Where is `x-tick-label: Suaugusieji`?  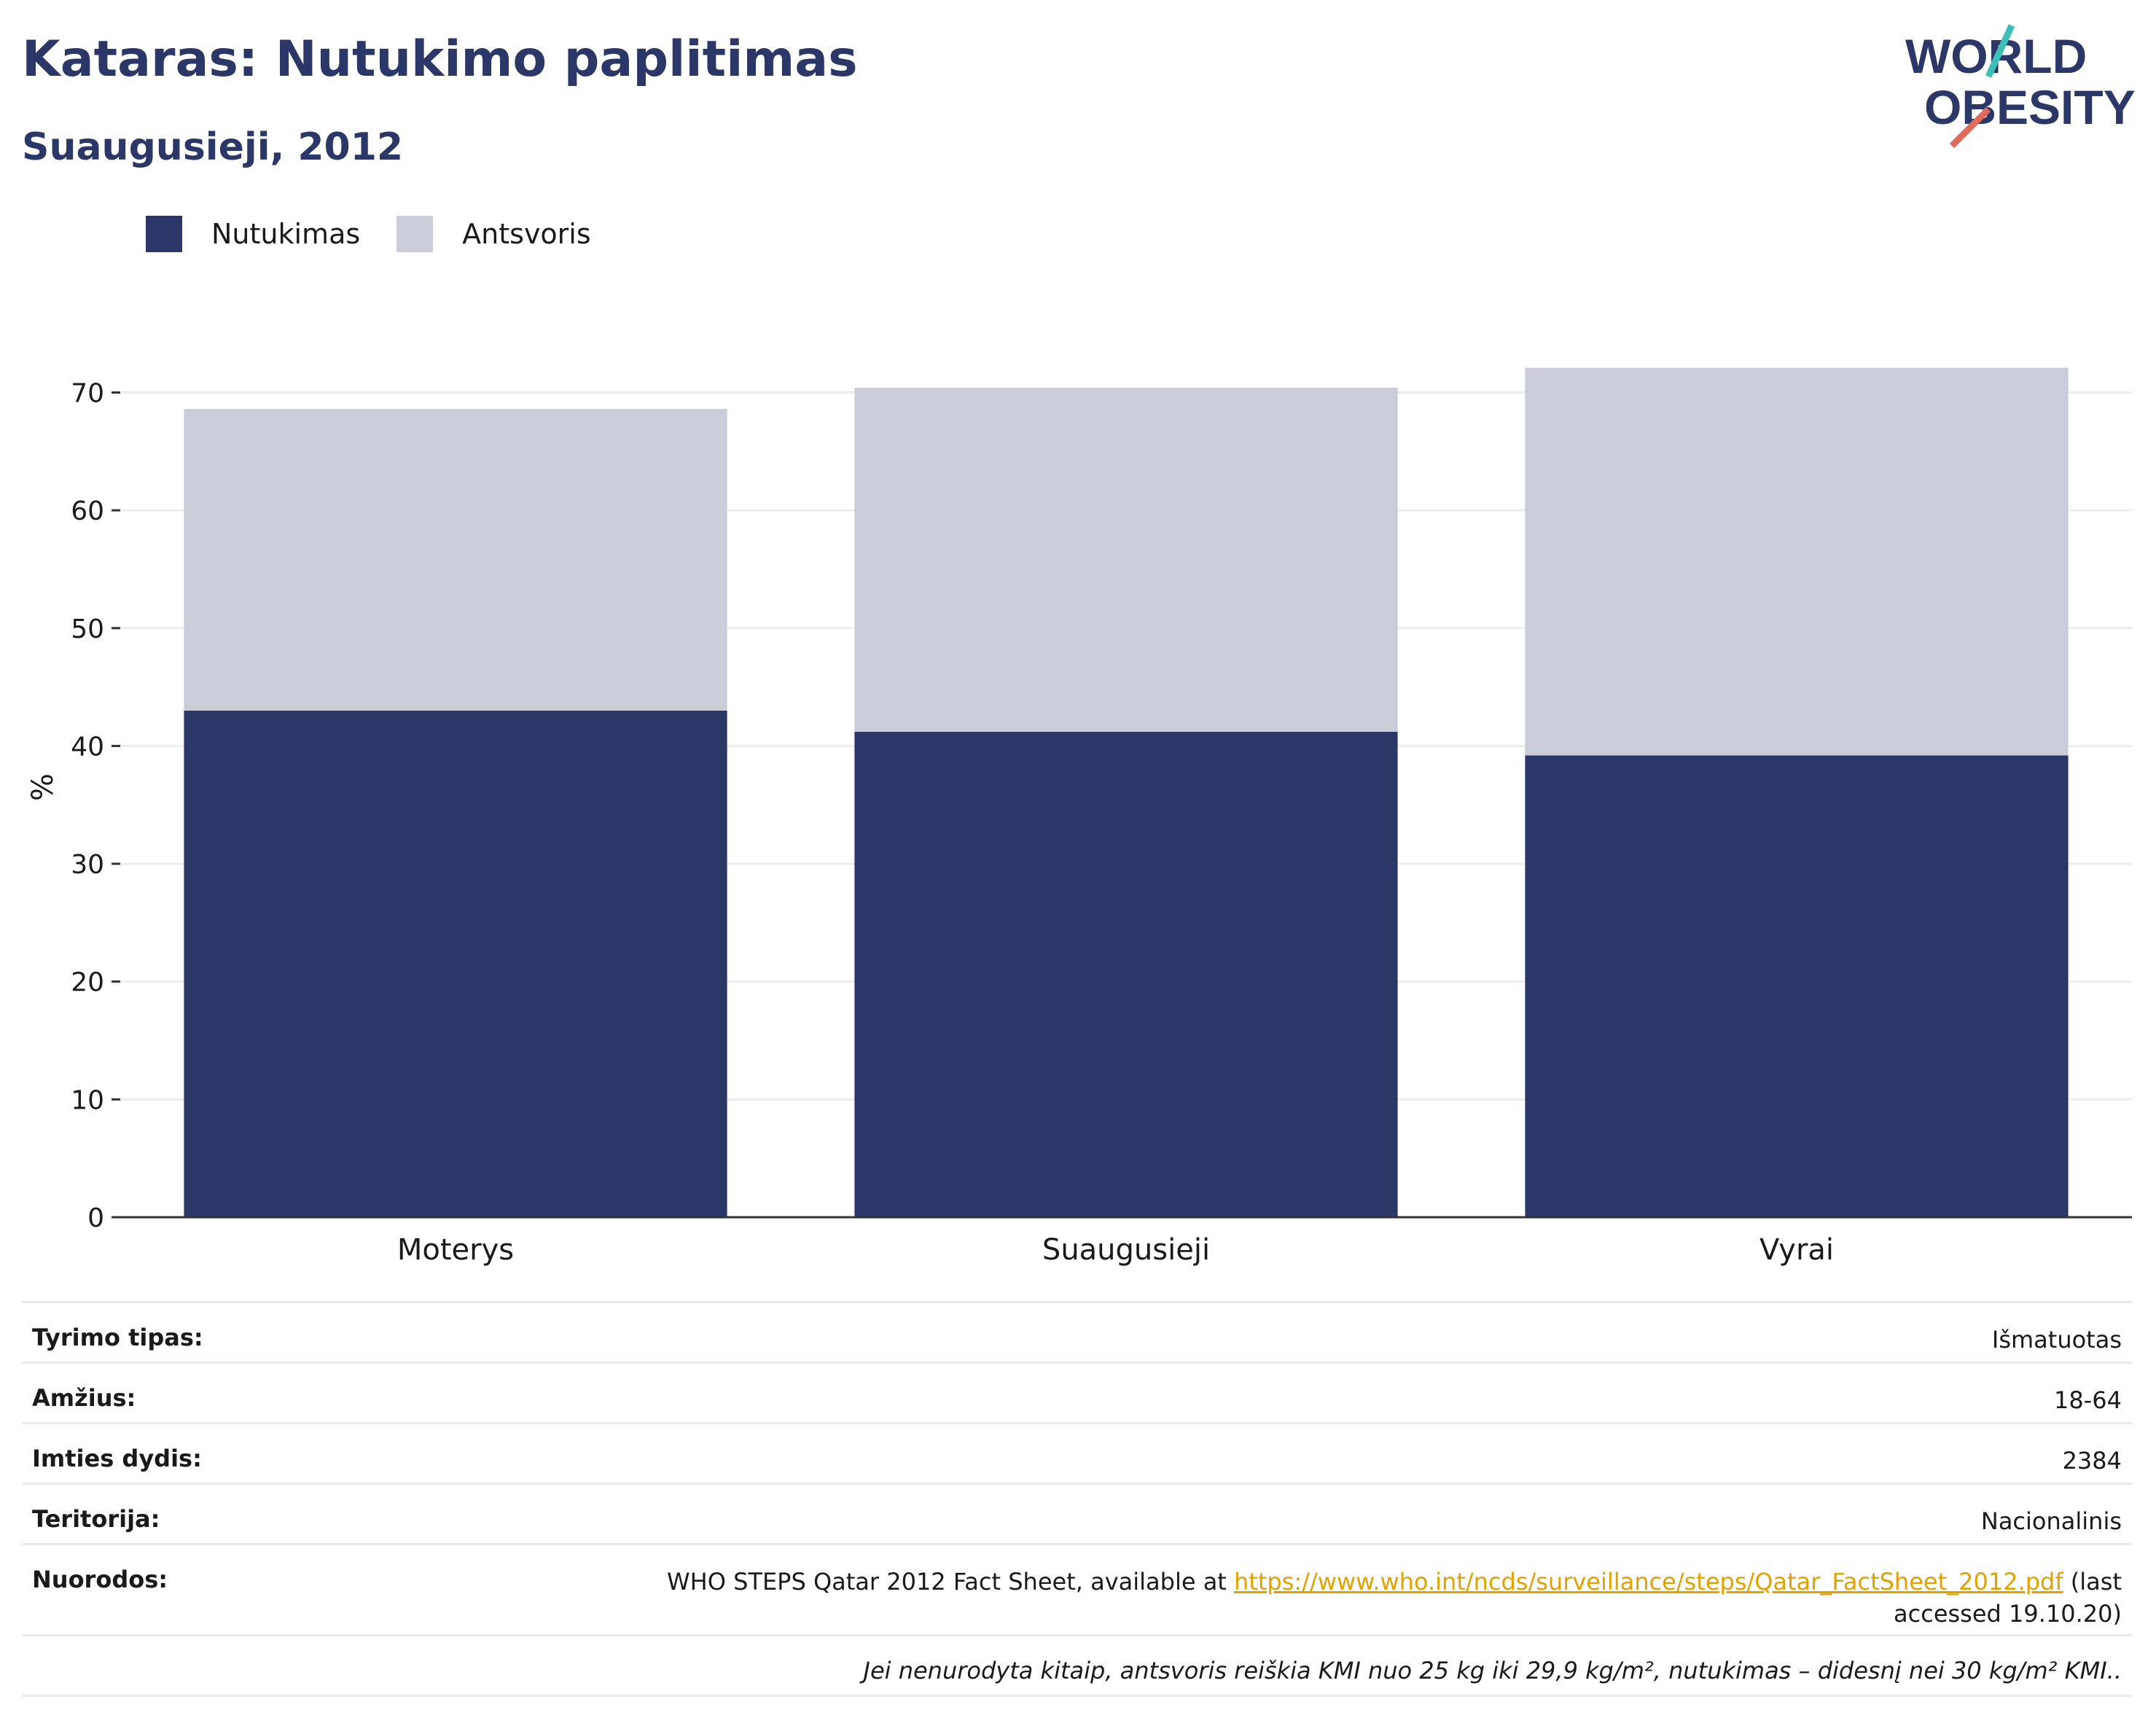 x-tick-label: Suaugusieji is located at coordinates (1126, 1250).